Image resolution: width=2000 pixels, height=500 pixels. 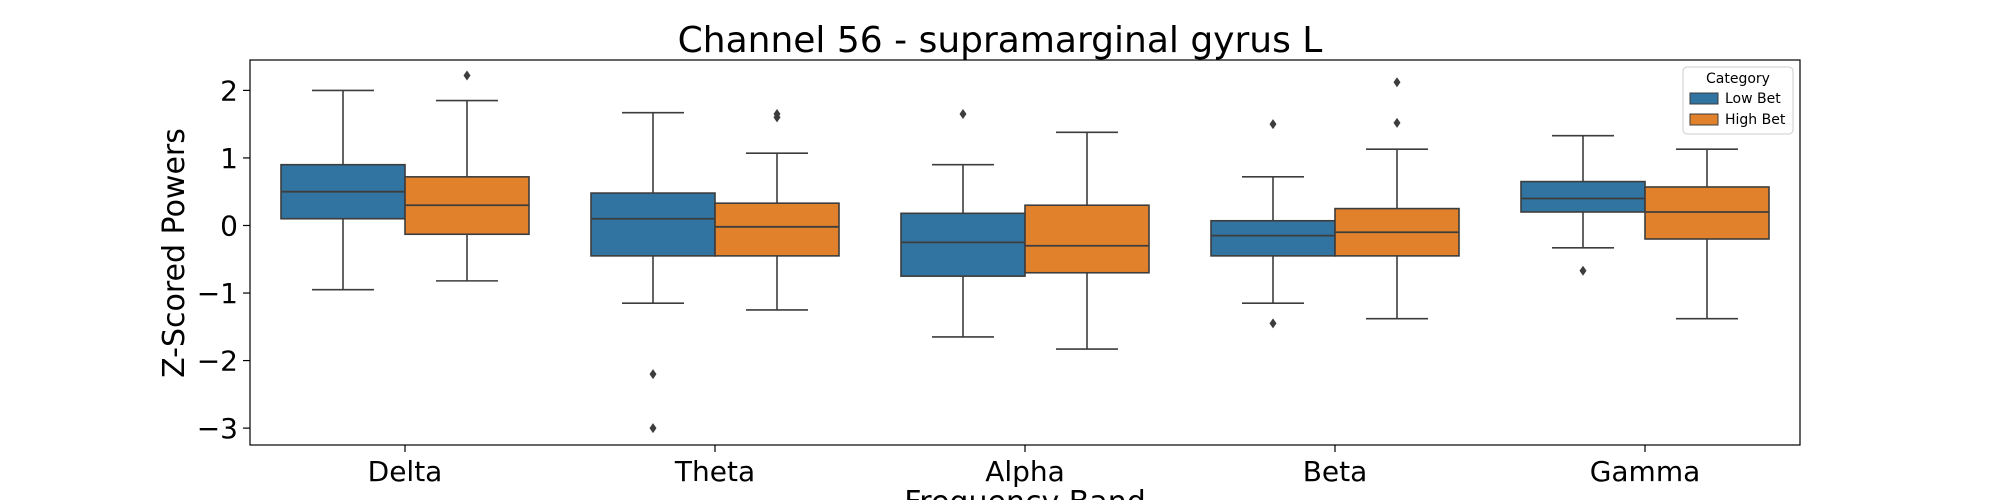 I want to click on y-tick-label: −1, so click(x=217, y=293).